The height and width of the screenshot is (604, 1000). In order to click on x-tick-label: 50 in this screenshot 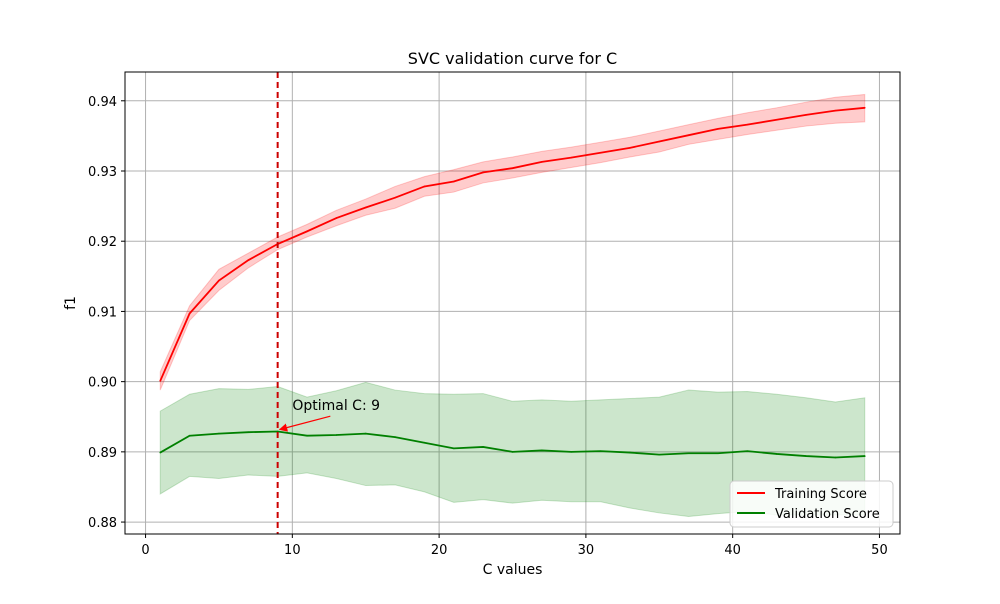, I will do `click(879, 550)`.